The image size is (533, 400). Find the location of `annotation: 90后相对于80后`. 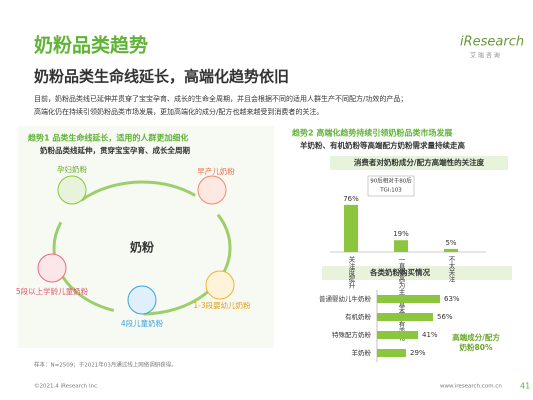

annotation: 90后相对于80后 is located at coordinates (391, 181).